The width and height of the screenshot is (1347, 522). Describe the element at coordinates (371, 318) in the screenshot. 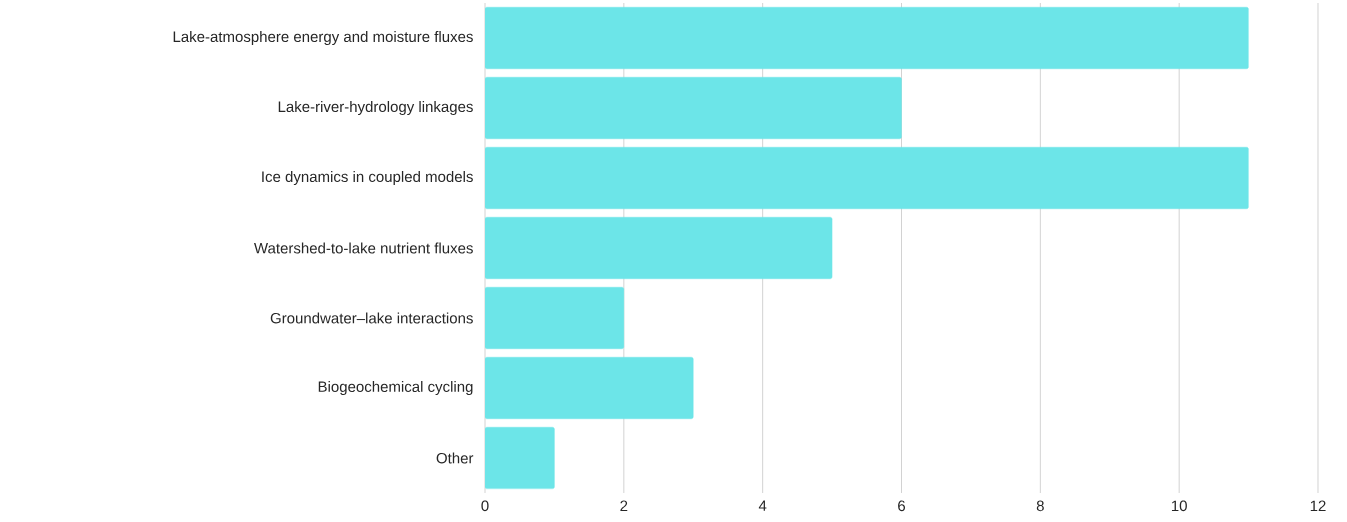

I see `y-tick-label: Groundwater–lake interactions` at that location.